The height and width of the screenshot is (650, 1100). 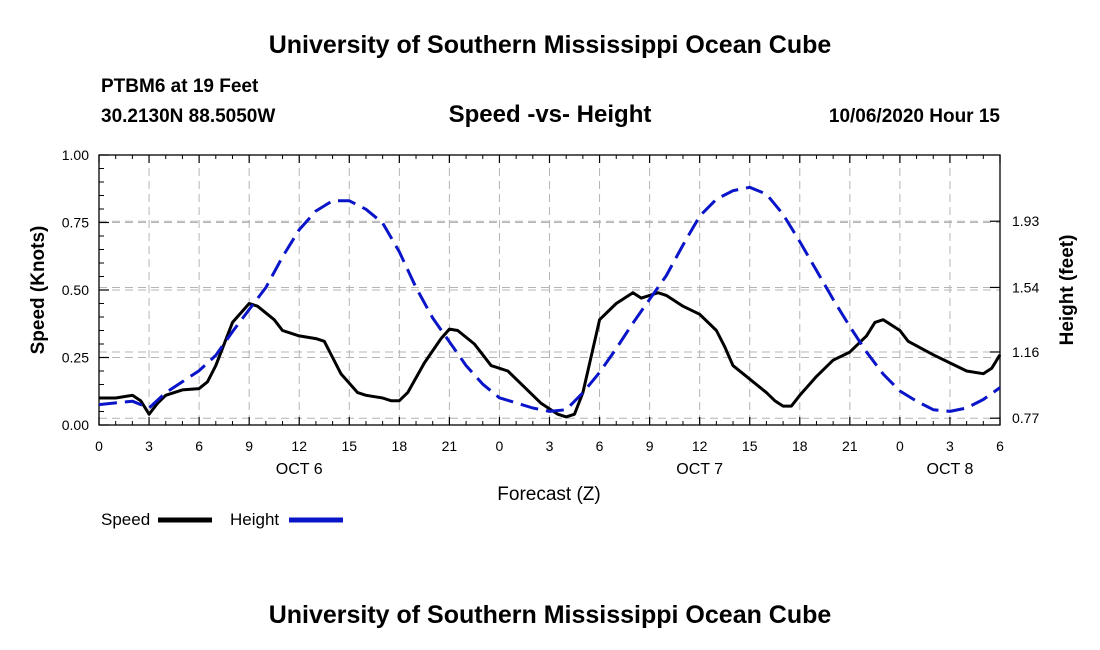 I want to click on x-axis-label: Forecast (Z), so click(x=548, y=494).